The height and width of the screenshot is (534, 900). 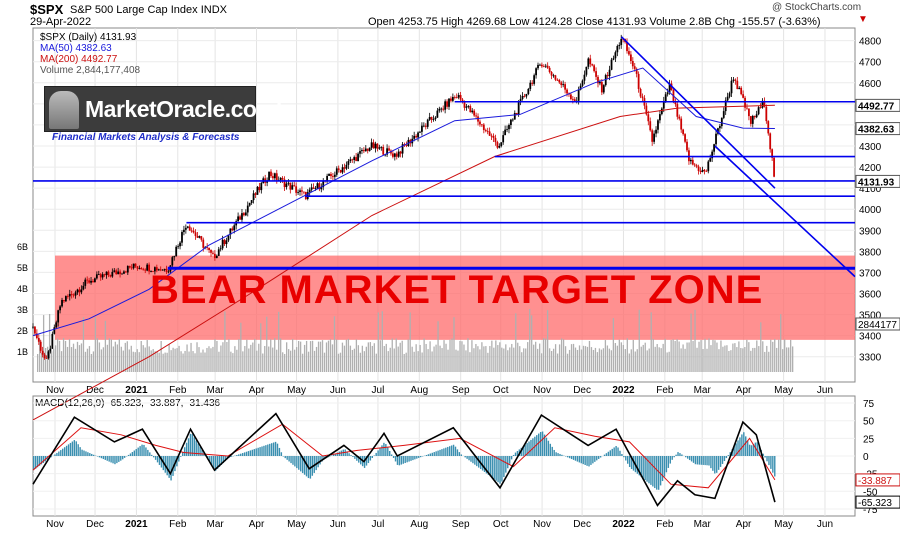 I want to click on legend-volume: Volume 2,844,177,408, so click(x=90, y=70).